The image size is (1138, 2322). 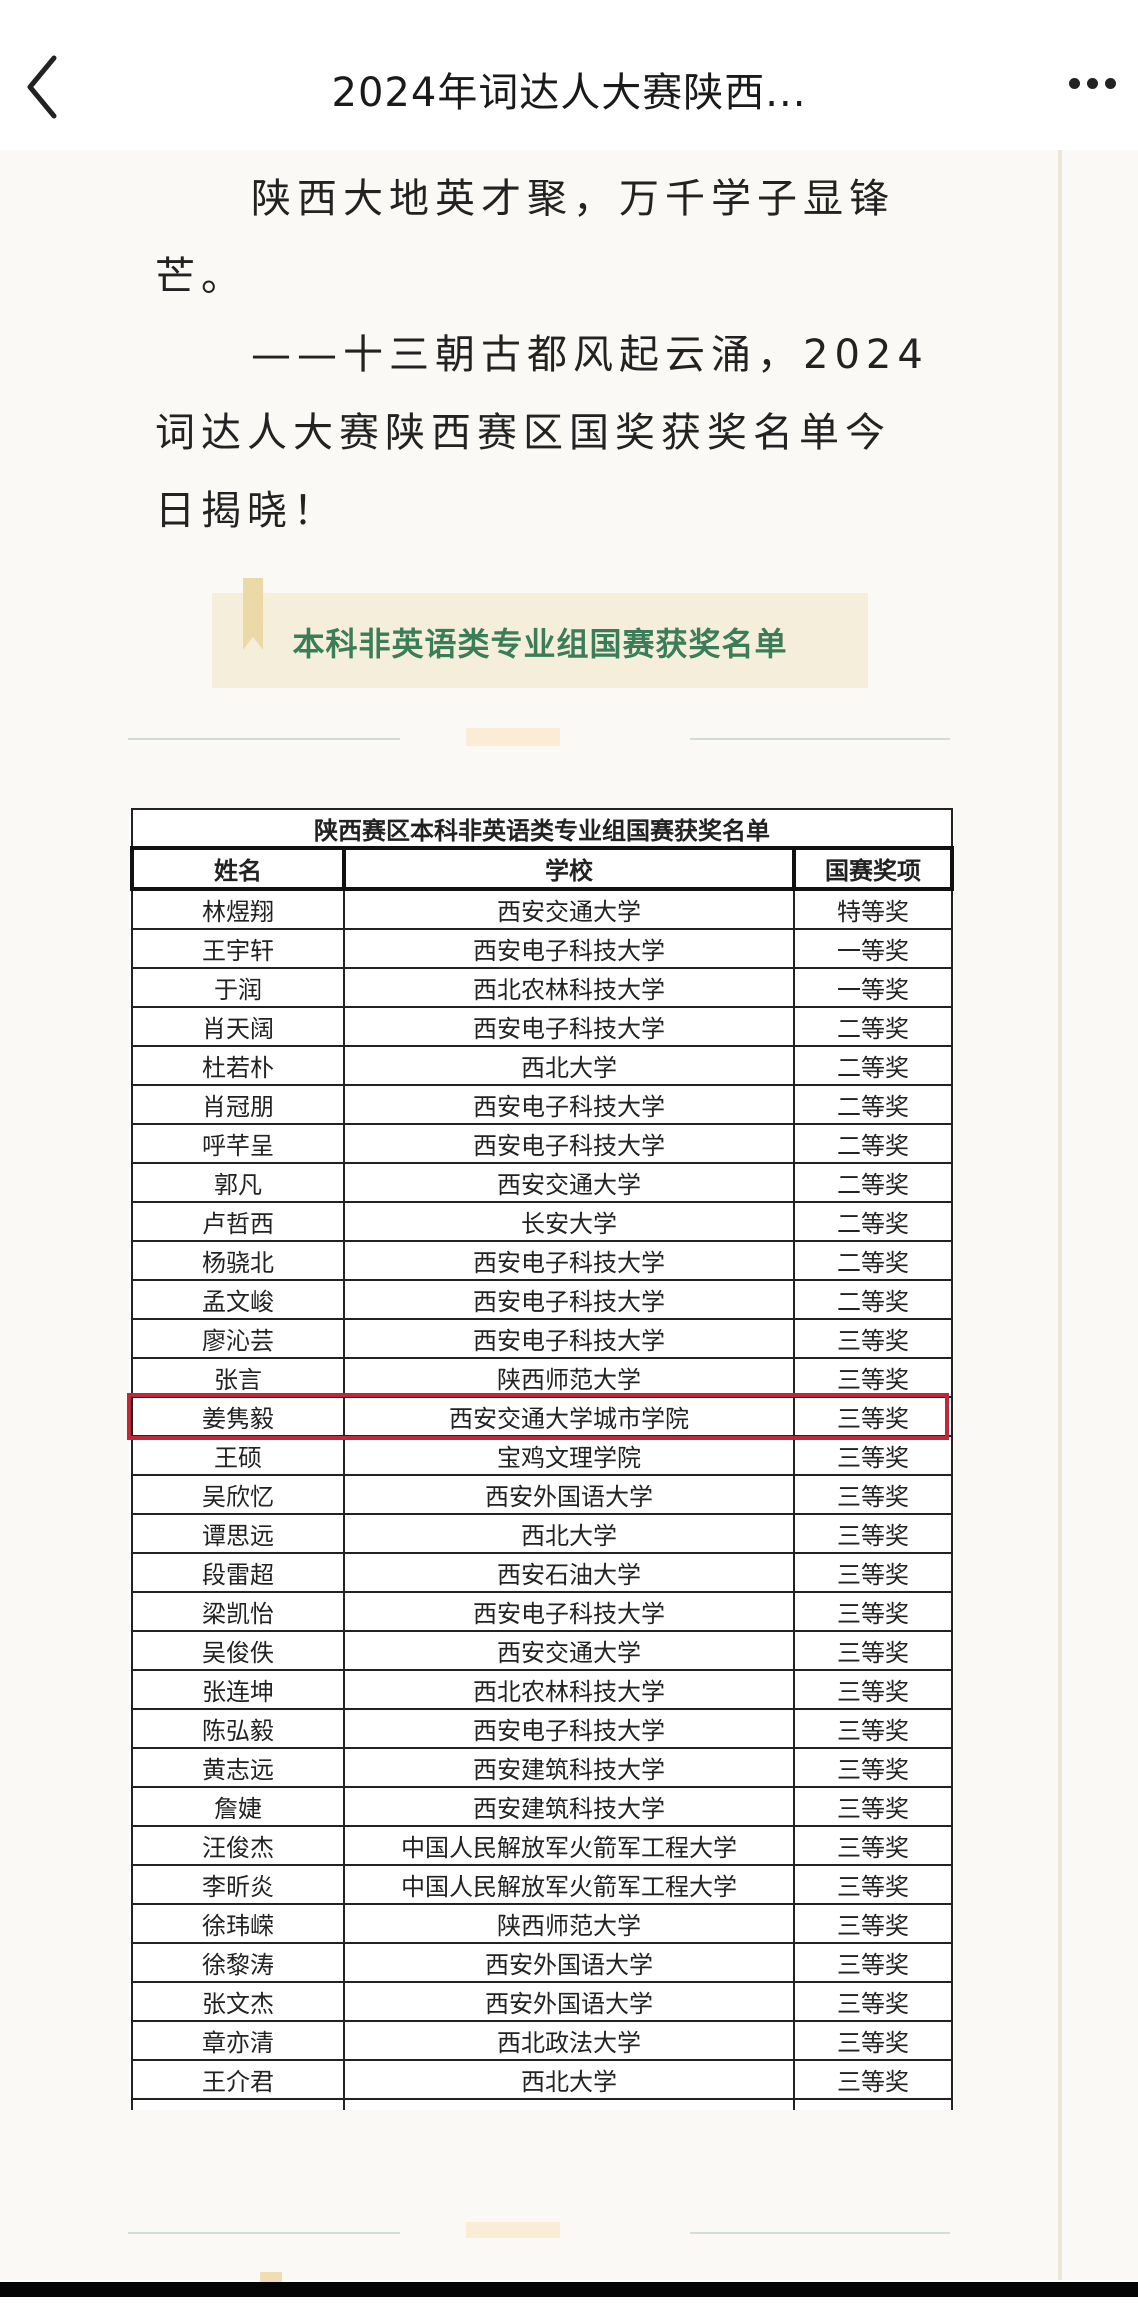 I want to click on table-row: 徐黎涛 西安外国语大学 三等奖, so click(x=542, y=1962).